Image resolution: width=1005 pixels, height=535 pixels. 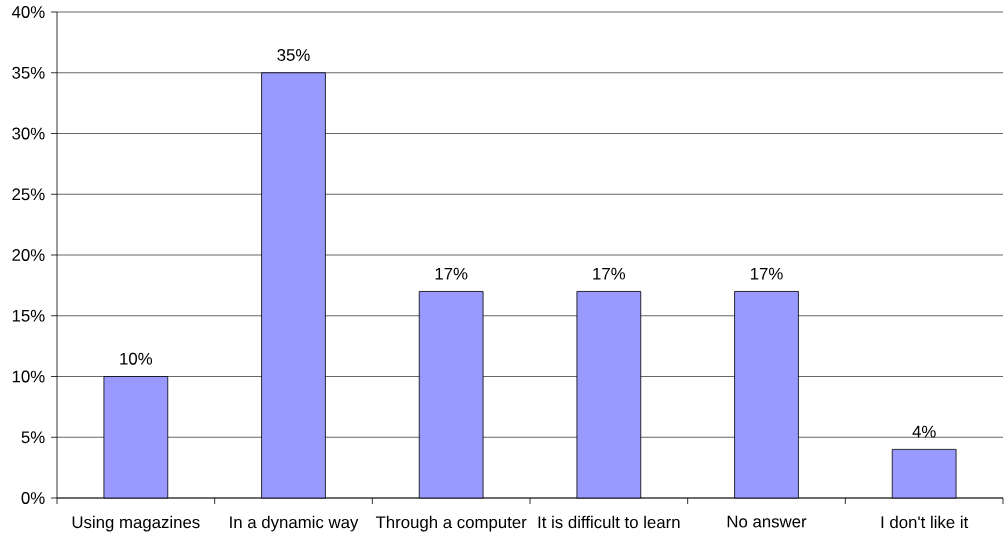 What do you see at coordinates (136, 358) in the screenshot?
I see `data-label: 10%` at bounding box center [136, 358].